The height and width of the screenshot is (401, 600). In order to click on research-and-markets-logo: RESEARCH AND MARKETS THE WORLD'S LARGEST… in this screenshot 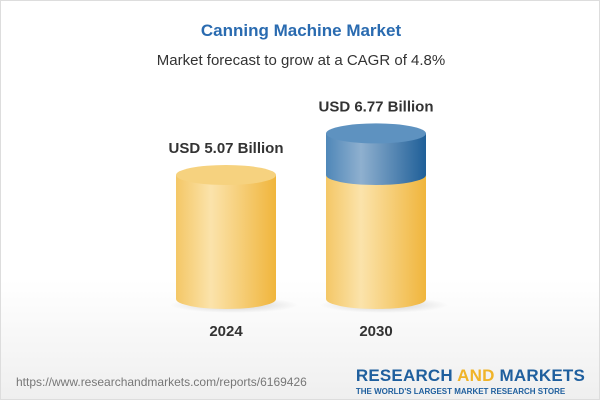, I will do `click(470, 381)`.